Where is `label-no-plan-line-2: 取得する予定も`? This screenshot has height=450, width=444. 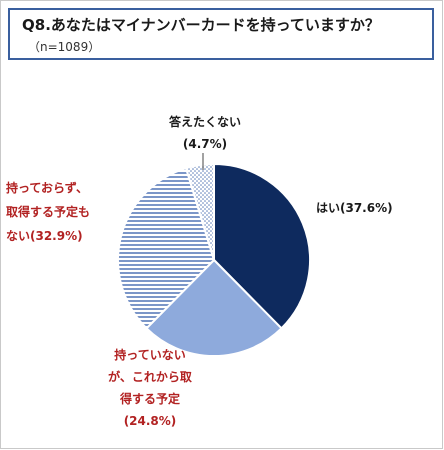 label-no-plan-line-2: 取得する予定も is located at coordinates (48, 211).